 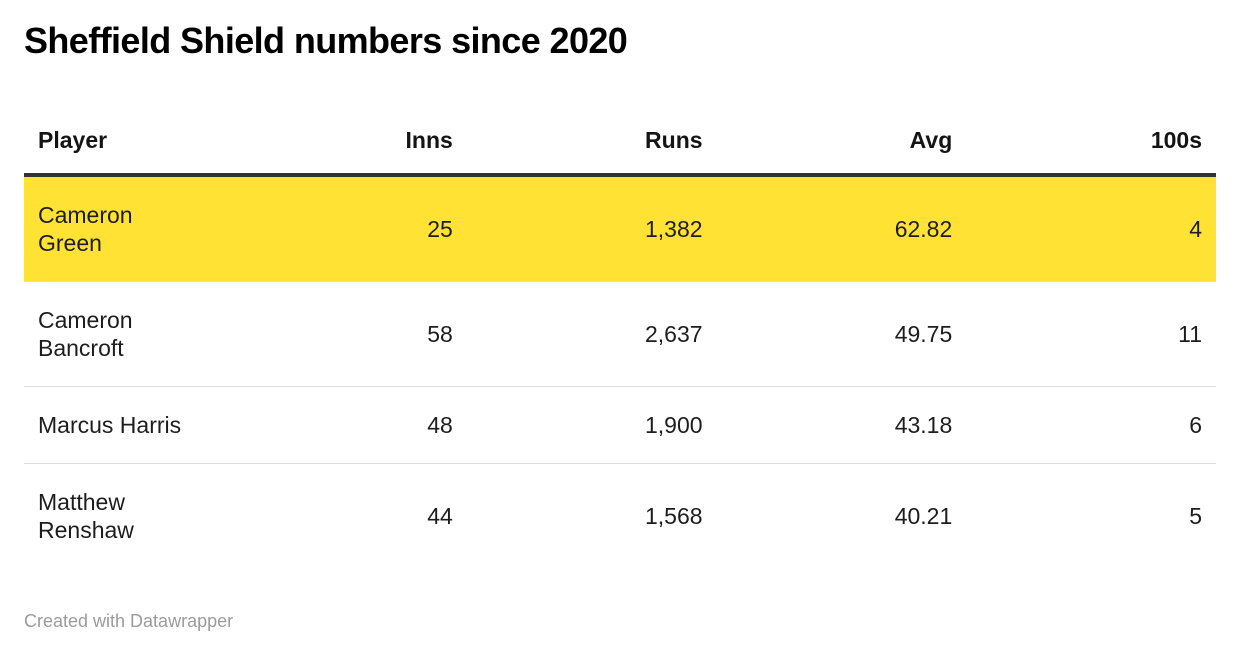 I want to click on cell-player: Cameron Green, so click(x=121, y=228).